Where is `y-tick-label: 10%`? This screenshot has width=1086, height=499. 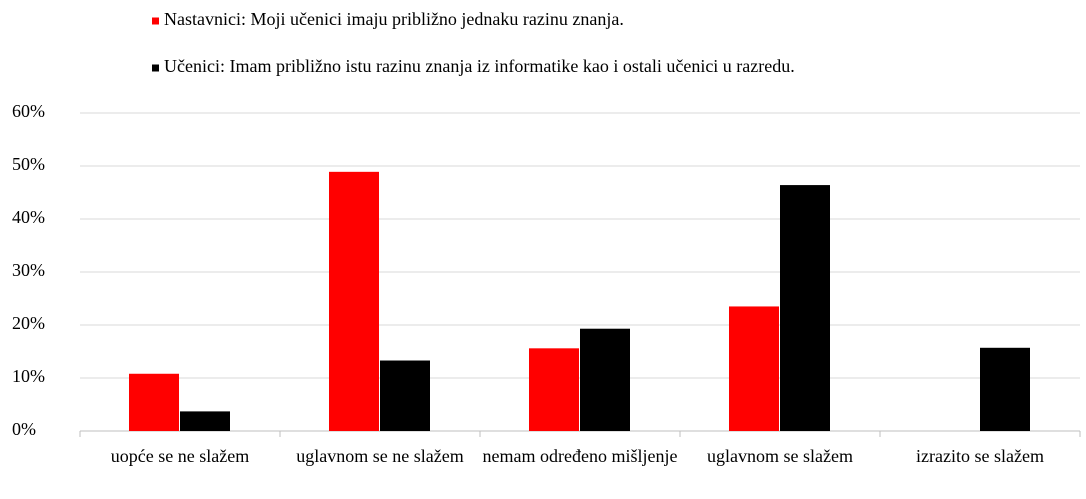 y-tick-label: 10% is located at coordinates (28, 376).